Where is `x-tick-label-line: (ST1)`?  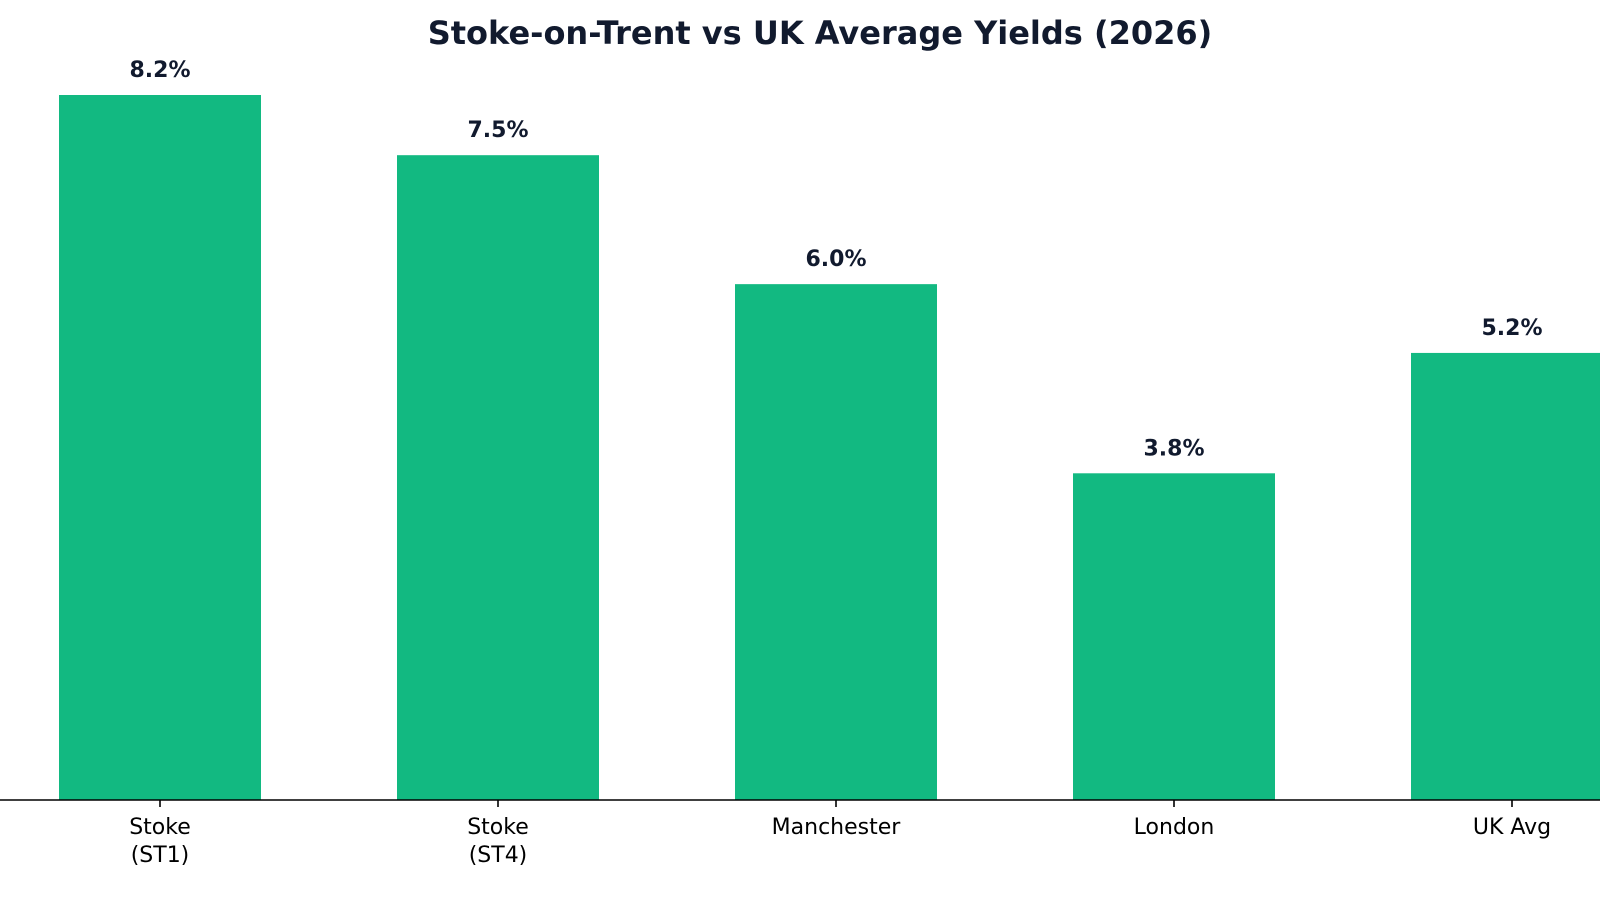
x-tick-label-line: (ST1) is located at coordinates (160, 855).